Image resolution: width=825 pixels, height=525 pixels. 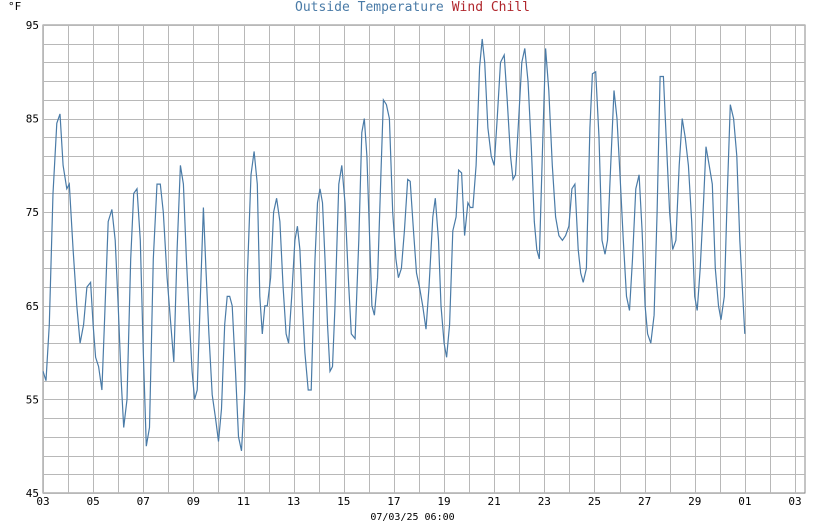 What do you see at coordinates (93, 501) in the screenshot?
I see `x-tick-label: 05` at bounding box center [93, 501].